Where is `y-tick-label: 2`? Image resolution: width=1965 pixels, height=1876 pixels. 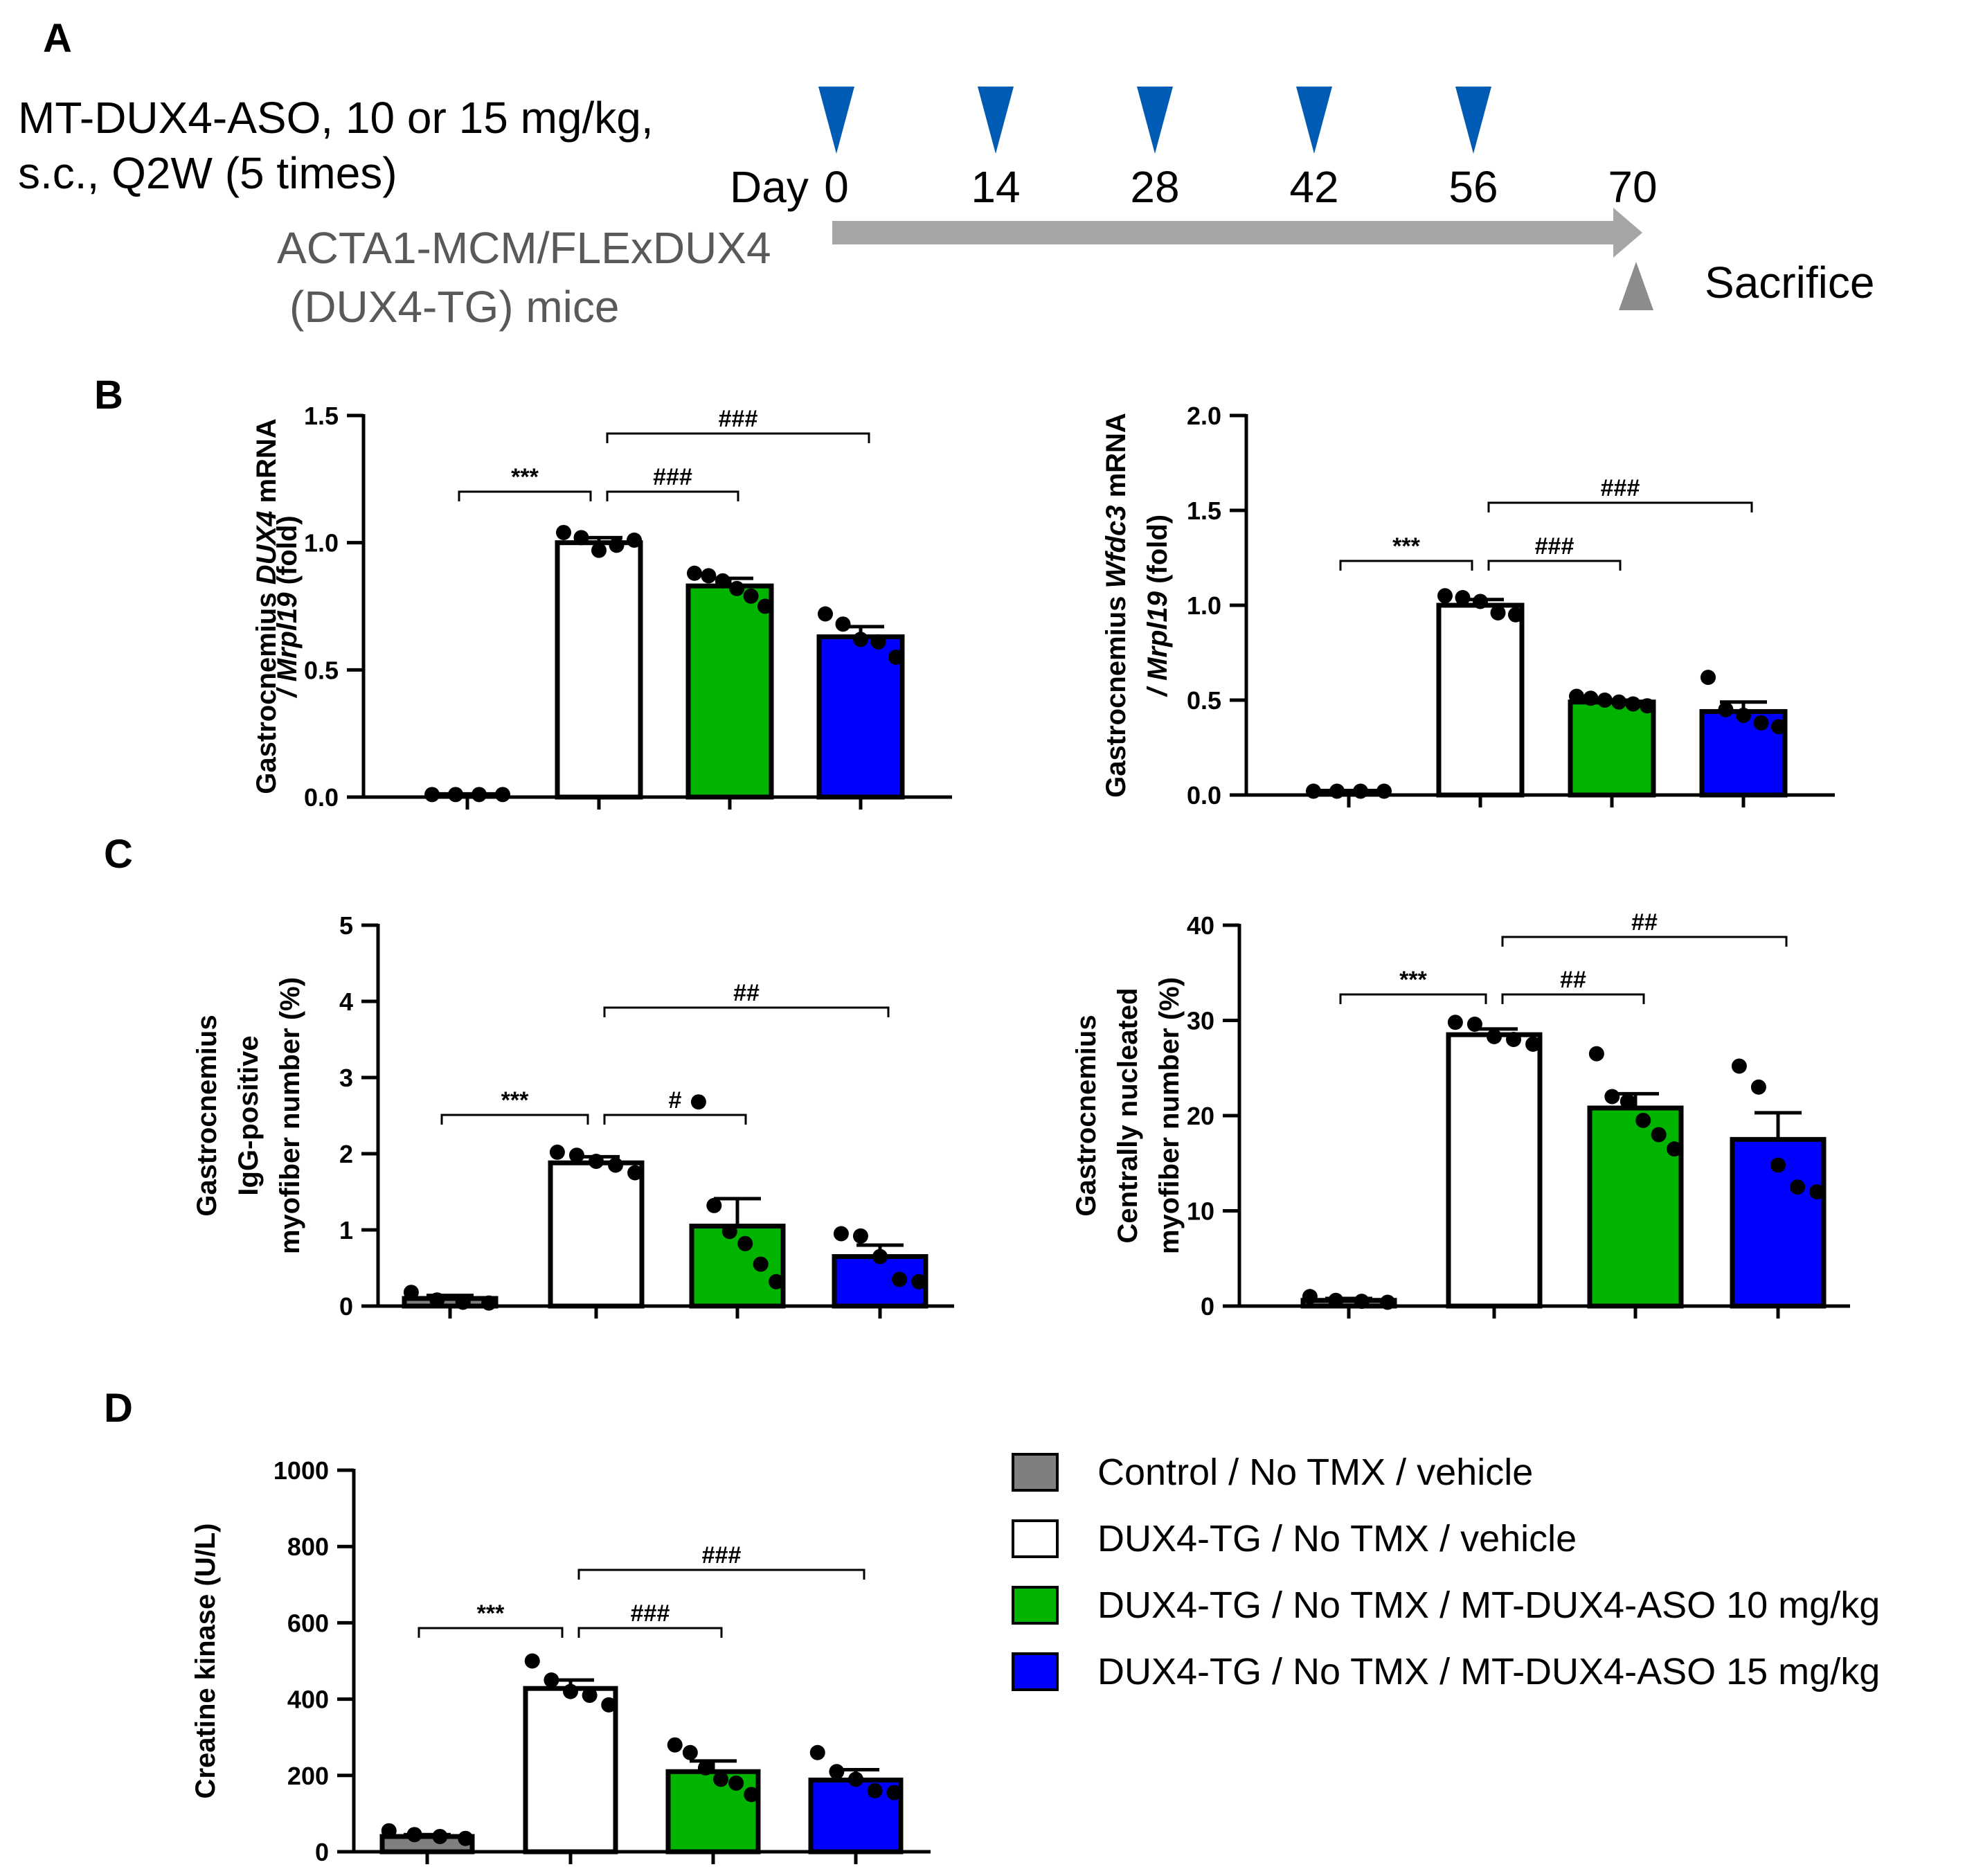 y-tick-label: 2 is located at coordinates (346, 1154).